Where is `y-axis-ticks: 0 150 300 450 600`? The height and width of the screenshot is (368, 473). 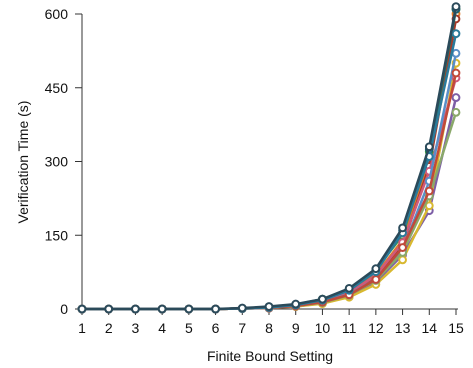 y-axis-ticks: 0 150 300 450 600 is located at coordinates (63, 161).